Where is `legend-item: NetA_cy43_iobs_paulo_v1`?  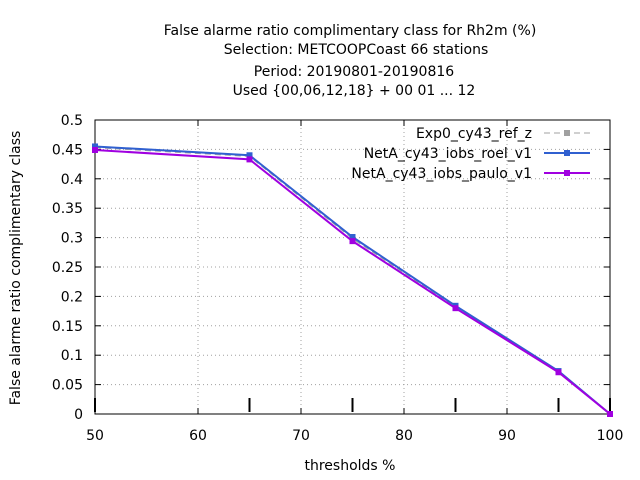
legend-item: NetA_cy43_iobs_paulo_v1 is located at coordinates (470, 174).